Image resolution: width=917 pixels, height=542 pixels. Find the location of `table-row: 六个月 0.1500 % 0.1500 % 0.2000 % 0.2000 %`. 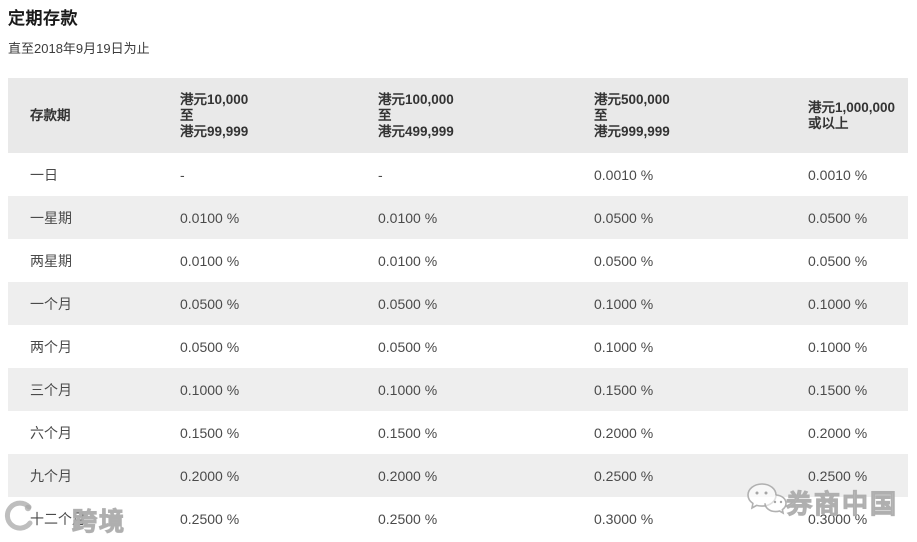

table-row: 六个月 0.1500 % 0.1500 % 0.2000 % 0.2000 % is located at coordinates (458, 432).